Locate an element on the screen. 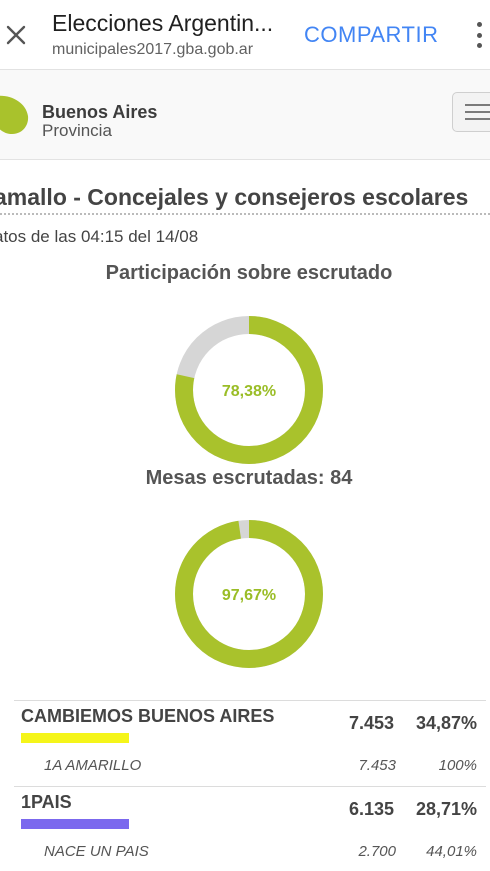  party-percentage: 34,87% is located at coordinates (446, 723).